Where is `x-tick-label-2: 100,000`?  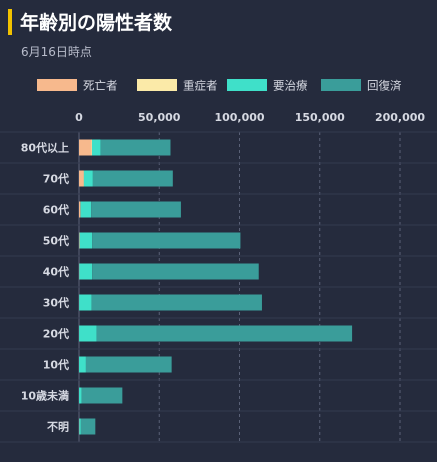
x-tick-label-2: 100,000 is located at coordinates (239, 117).